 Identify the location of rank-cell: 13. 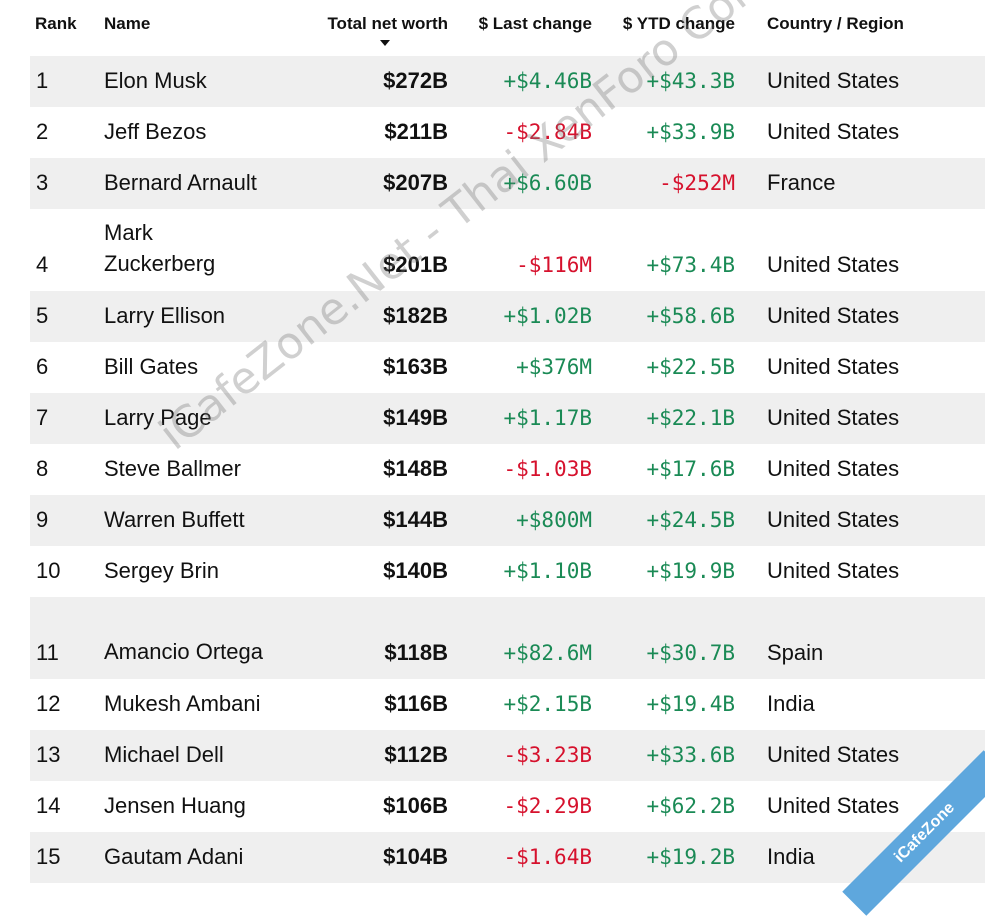
(48, 754).